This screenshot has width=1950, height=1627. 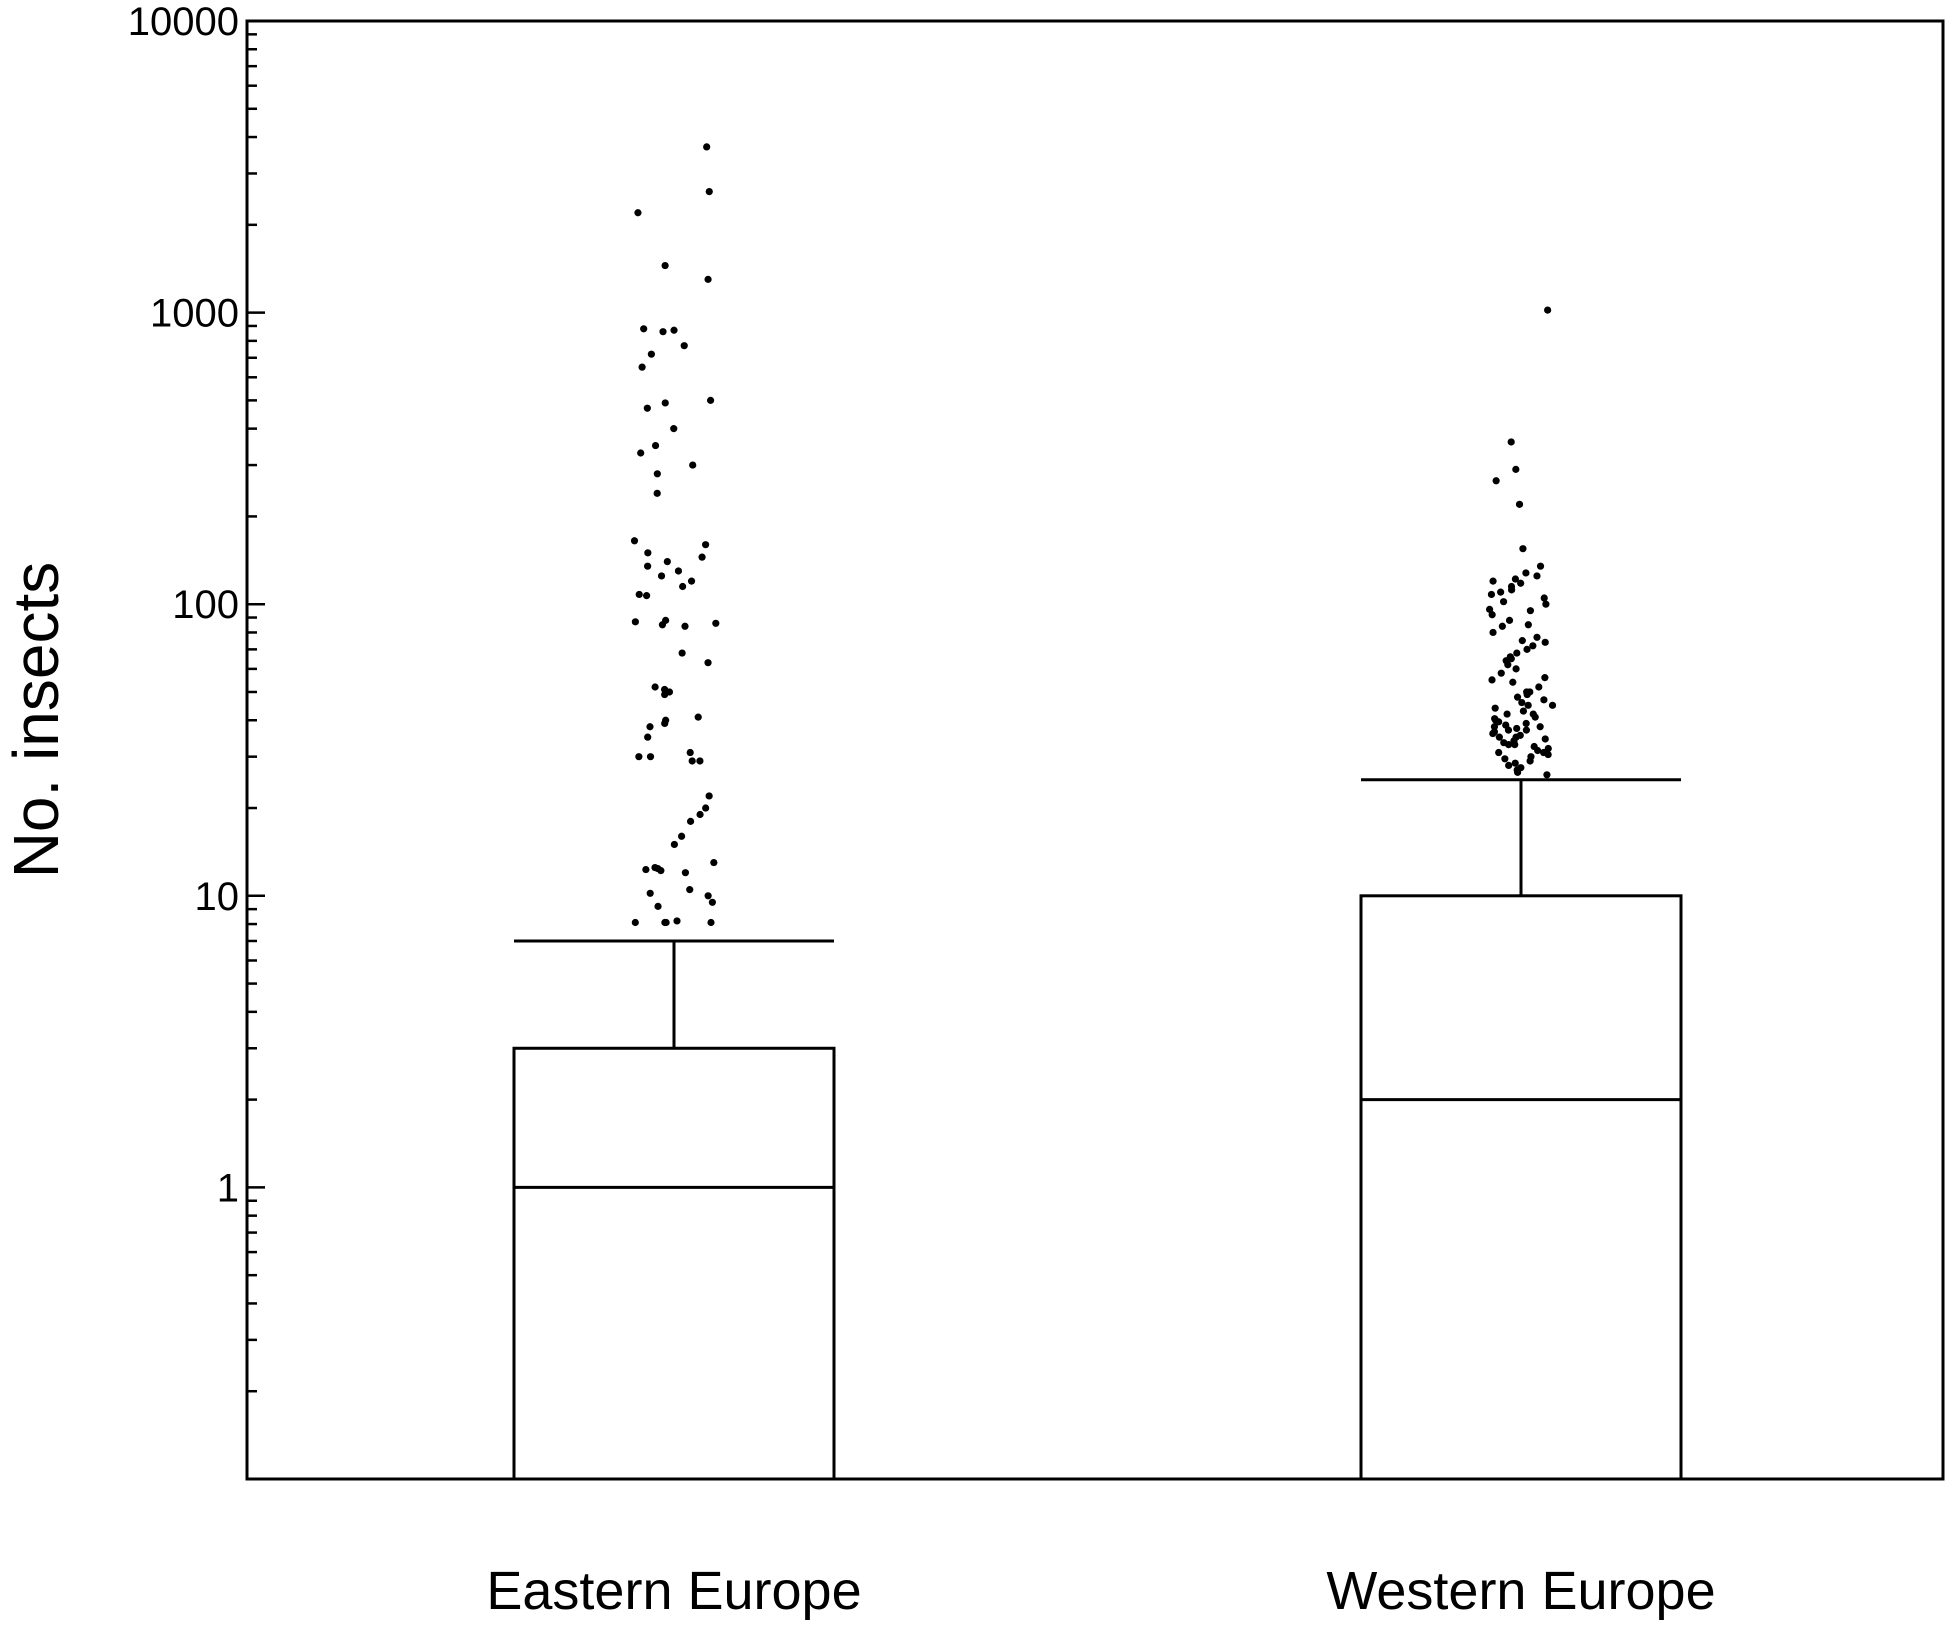 What do you see at coordinates (217, 897) in the screenshot?
I see `y-tick-label: 10` at bounding box center [217, 897].